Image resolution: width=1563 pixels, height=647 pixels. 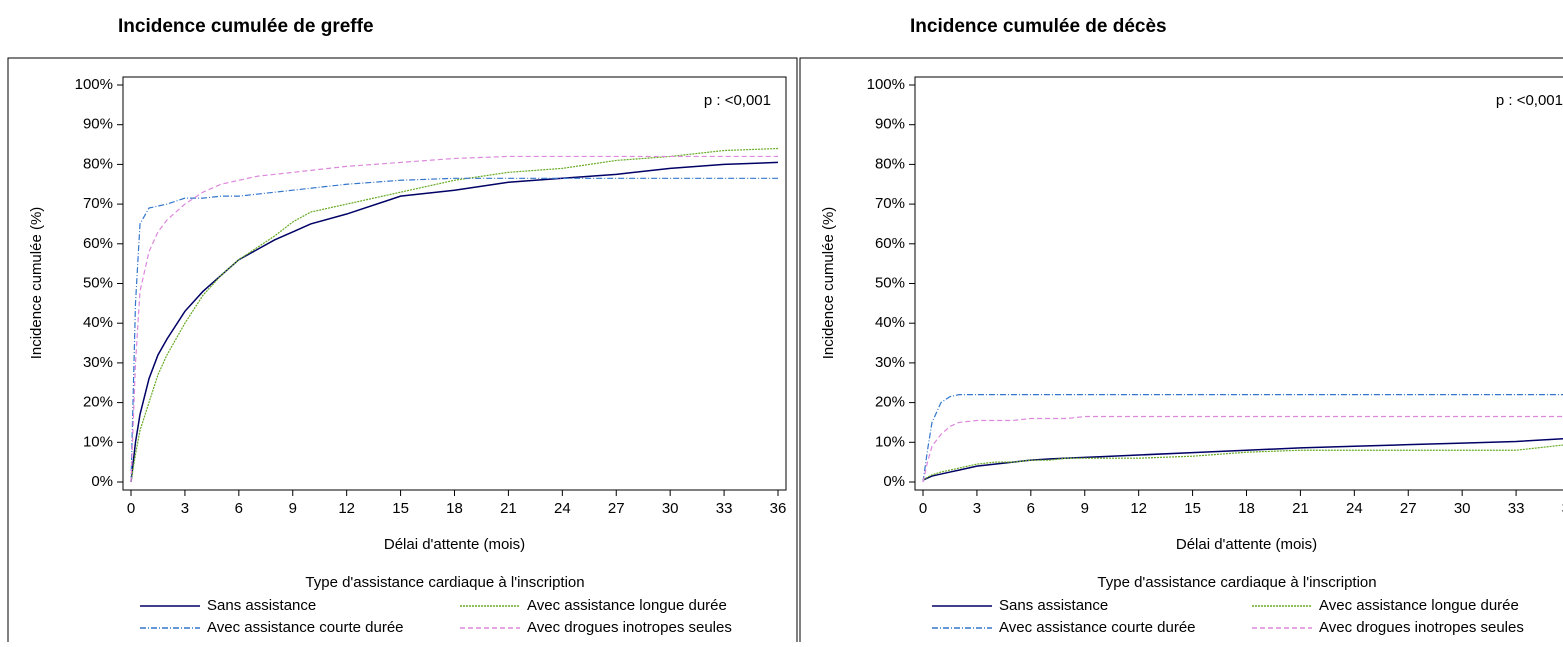 What do you see at coordinates (246, 26) in the screenshot?
I see `chart-title: Incidence cumulée de greffe` at bounding box center [246, 26].